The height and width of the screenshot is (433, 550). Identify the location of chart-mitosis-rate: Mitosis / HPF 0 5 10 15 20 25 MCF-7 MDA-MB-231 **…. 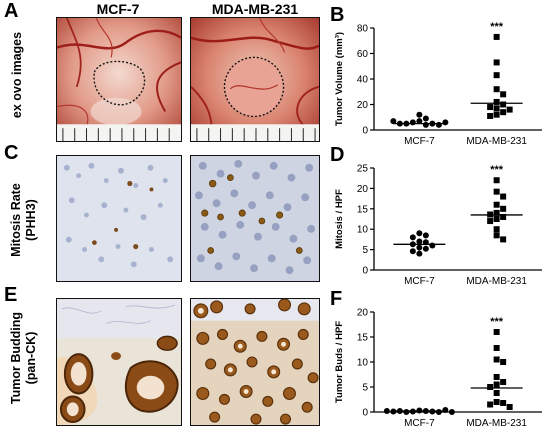
(439, 225).